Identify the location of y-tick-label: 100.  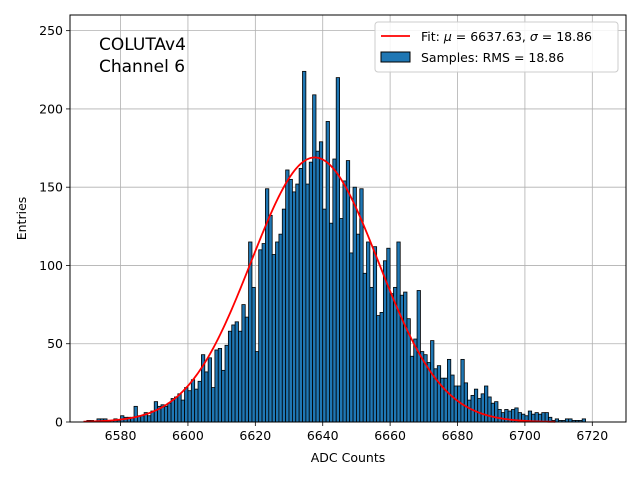
(51, 265).